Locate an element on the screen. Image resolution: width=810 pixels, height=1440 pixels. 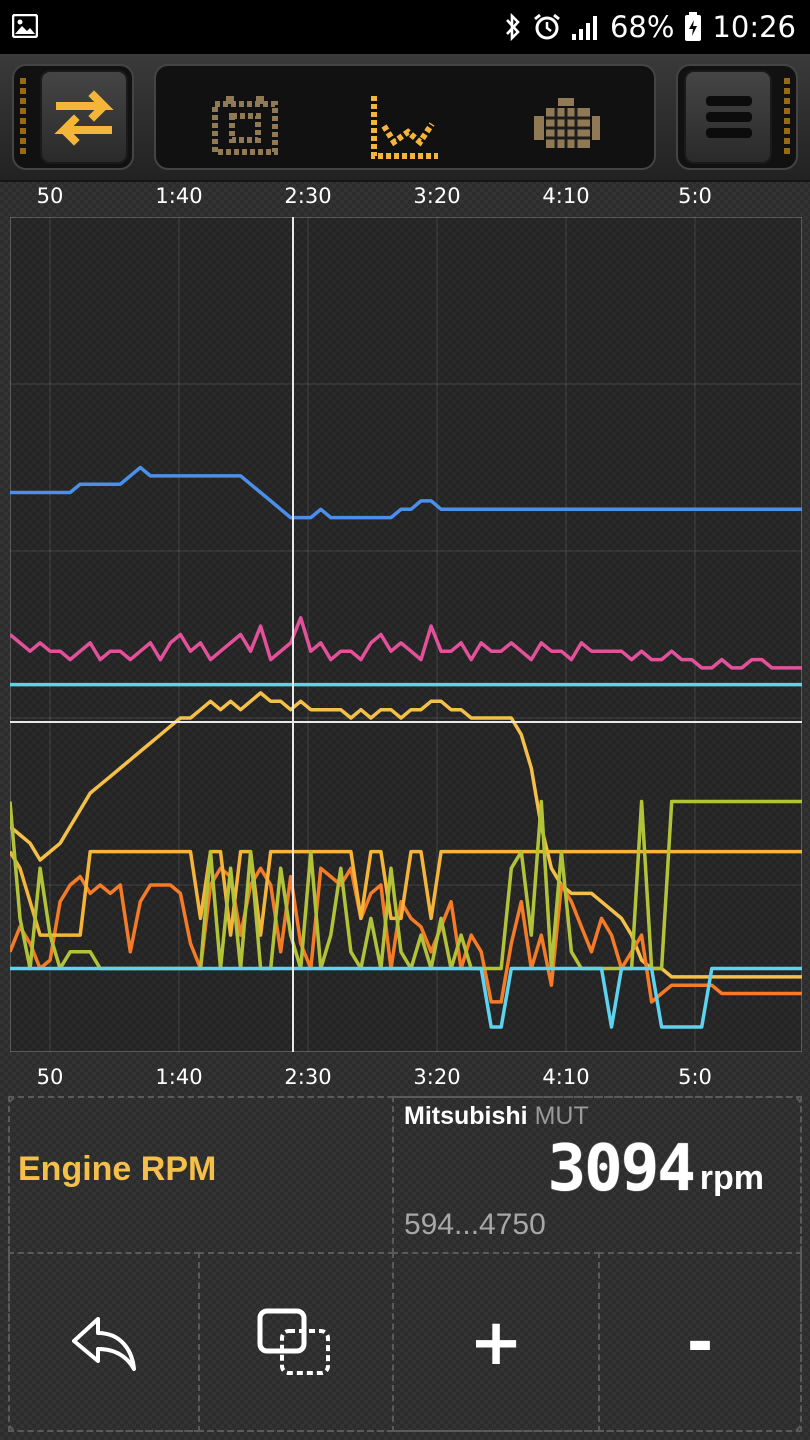
plus-icon: + is located at coordinates (496, 1343).